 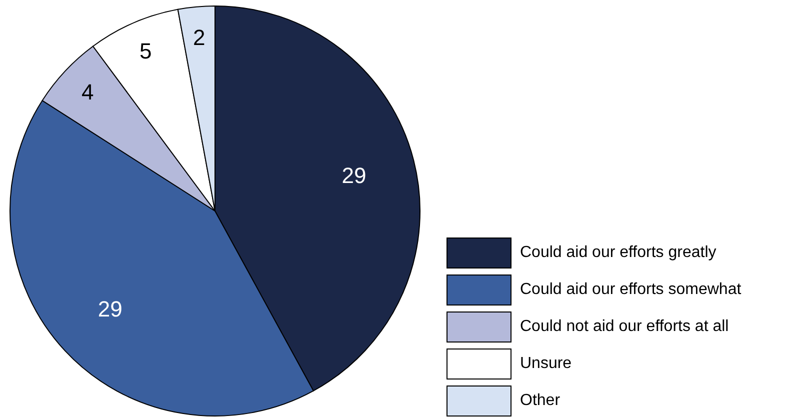 What do you see at coordinates (631, 289) in the screenshot?
I see `legend-label: Could aid our efforts somewhat` at bounding box center [631, 289].